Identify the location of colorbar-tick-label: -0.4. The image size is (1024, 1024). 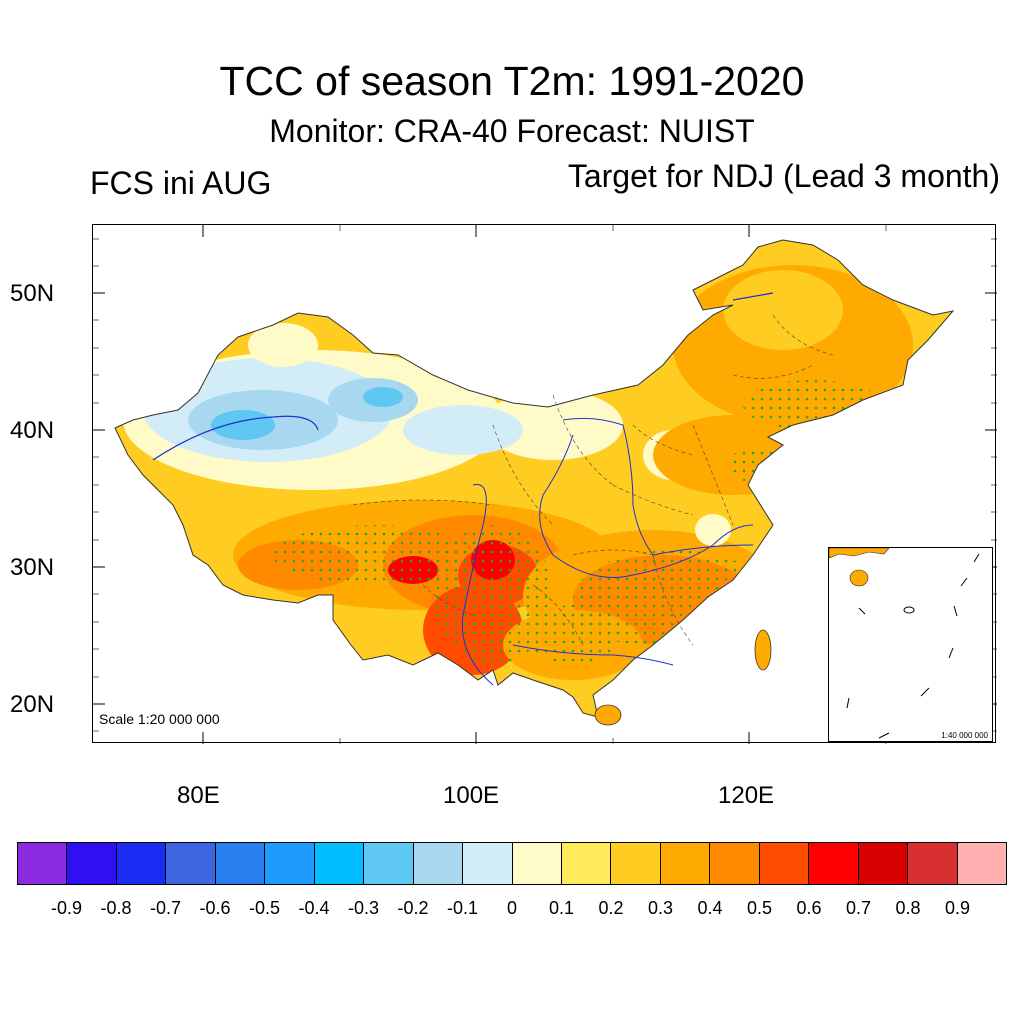
(314, 908).